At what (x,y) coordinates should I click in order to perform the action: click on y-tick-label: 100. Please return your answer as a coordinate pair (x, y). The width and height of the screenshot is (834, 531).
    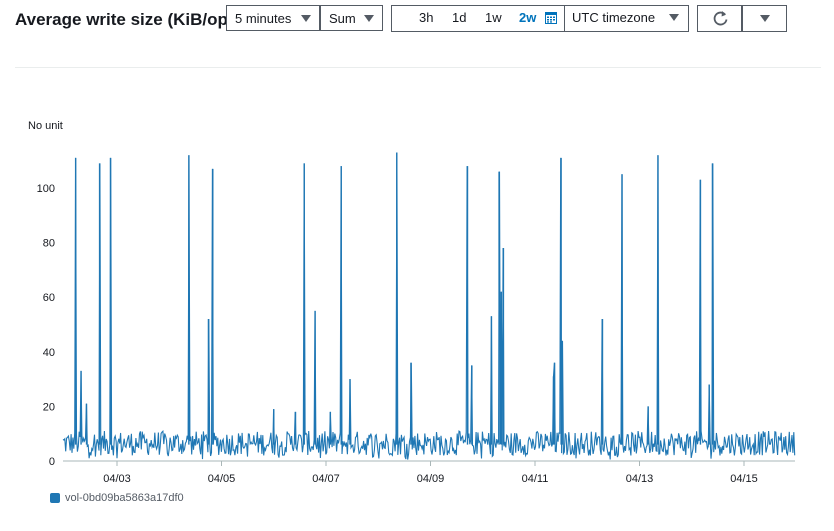
    Looking at the image, I should click on (46, 189).